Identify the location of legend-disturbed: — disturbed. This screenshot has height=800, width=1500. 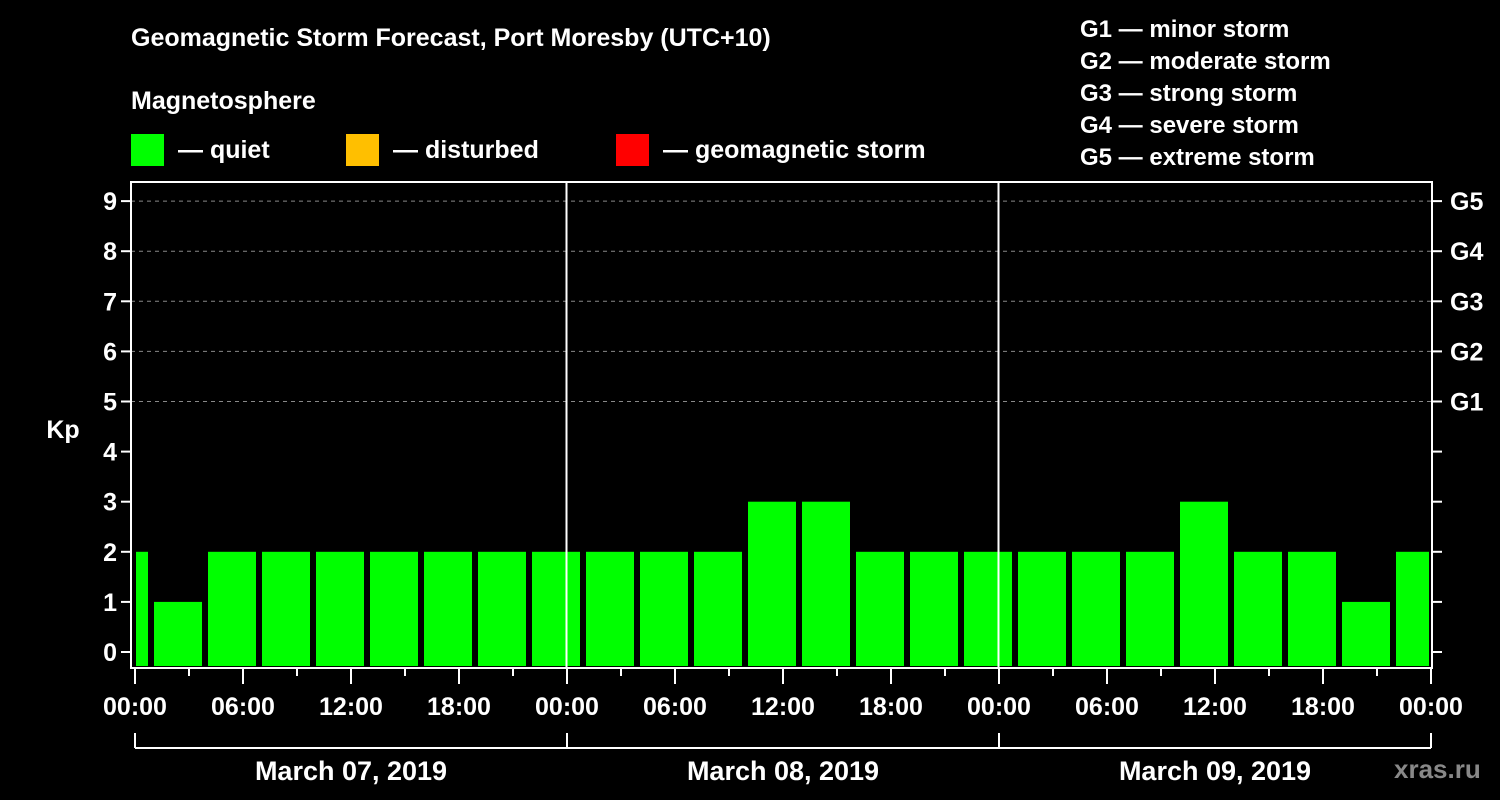
(442, 150).